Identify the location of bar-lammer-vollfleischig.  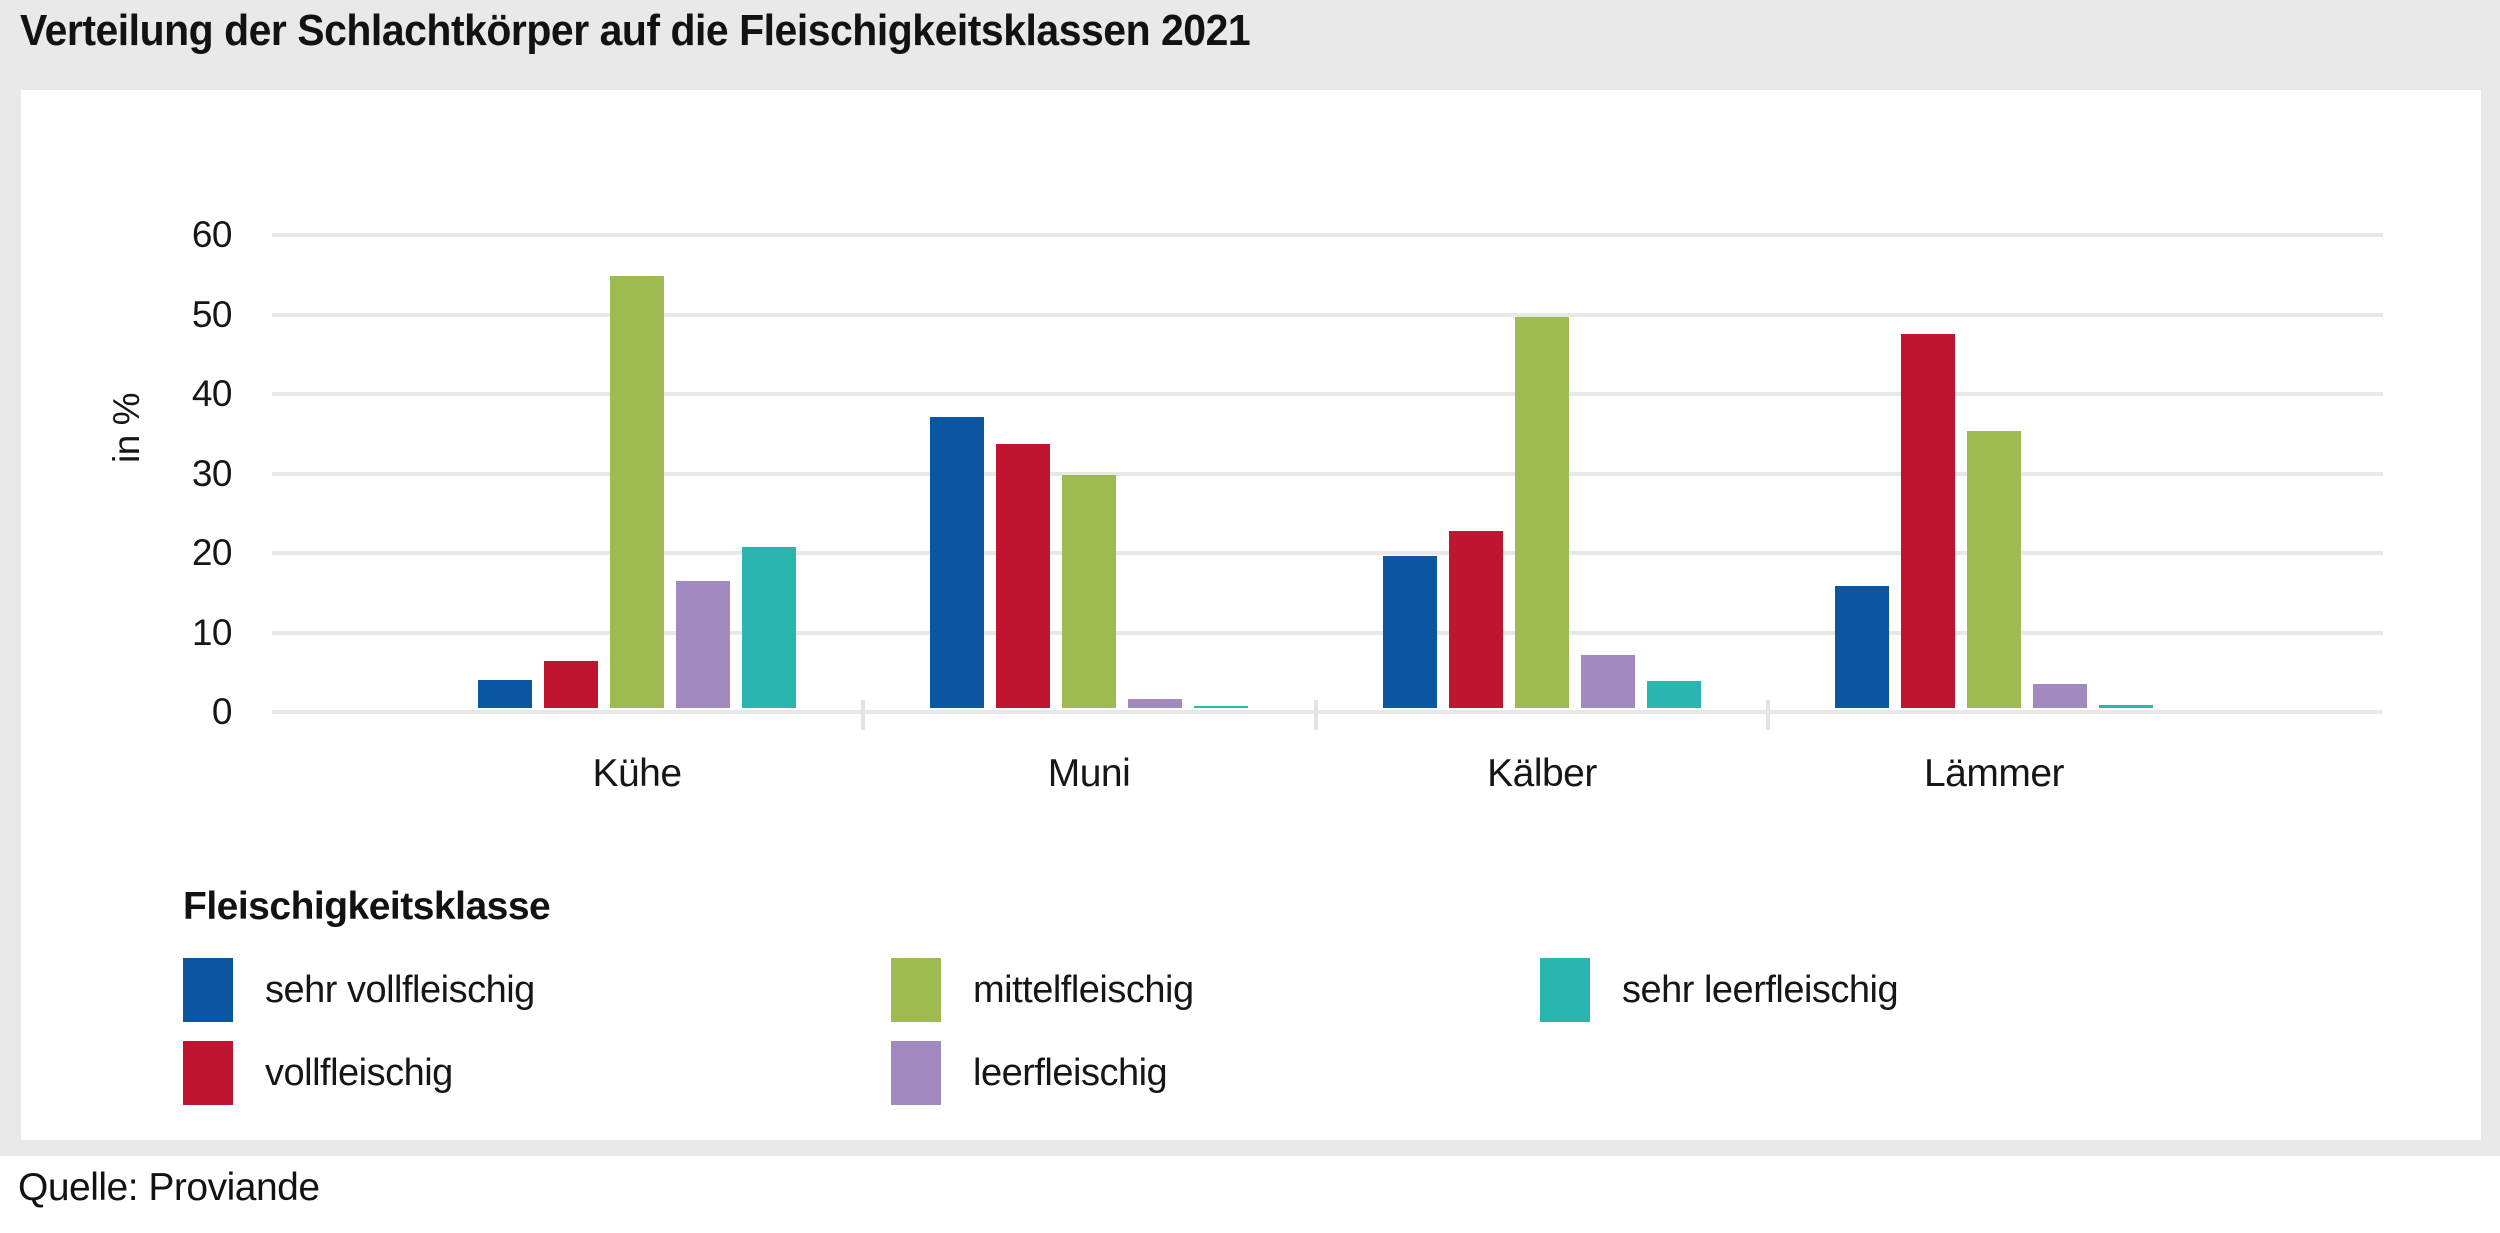
(1928, 521).